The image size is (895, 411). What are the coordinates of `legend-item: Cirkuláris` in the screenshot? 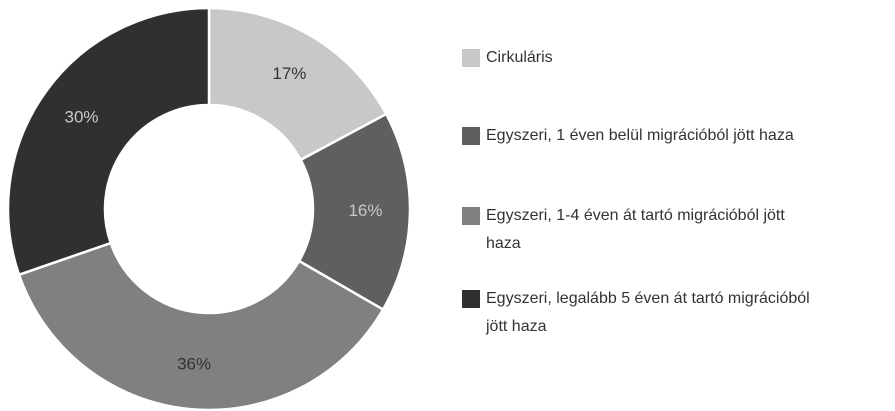 It's located at (639, 58).